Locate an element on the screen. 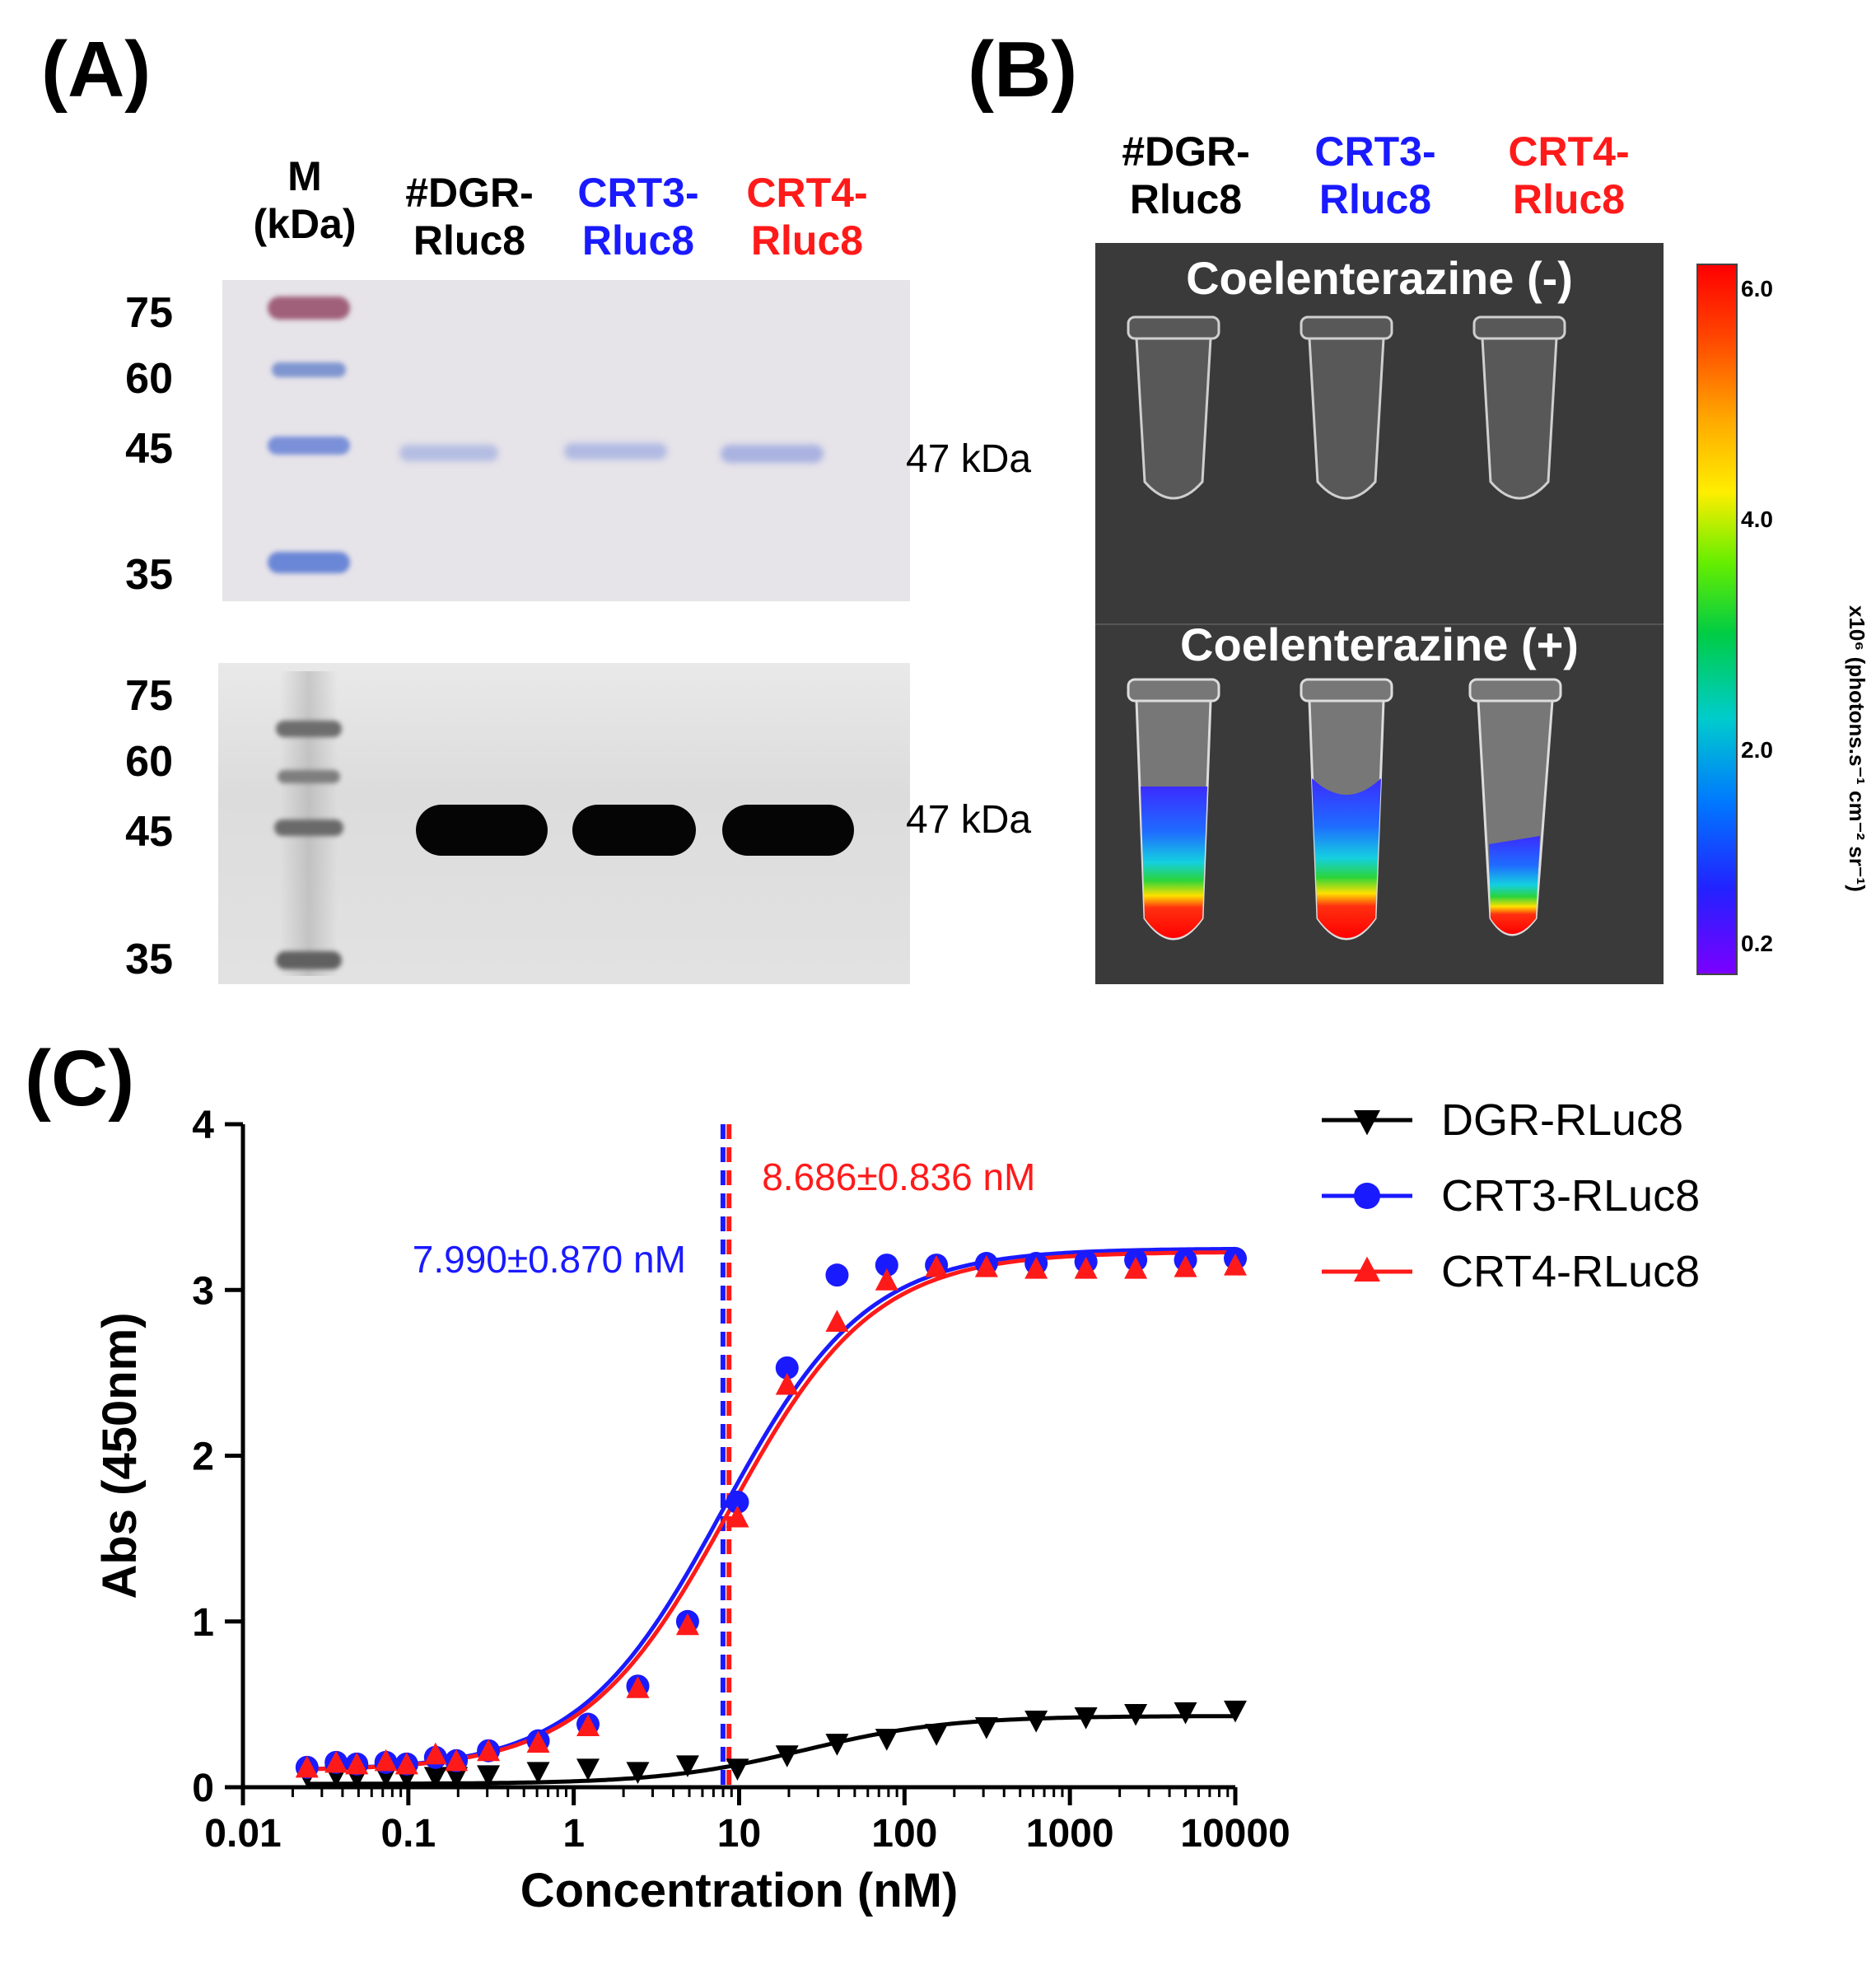 The height and width of the screenshot is (1975, 1876). image-divider is located at coordinates (1379, 624).